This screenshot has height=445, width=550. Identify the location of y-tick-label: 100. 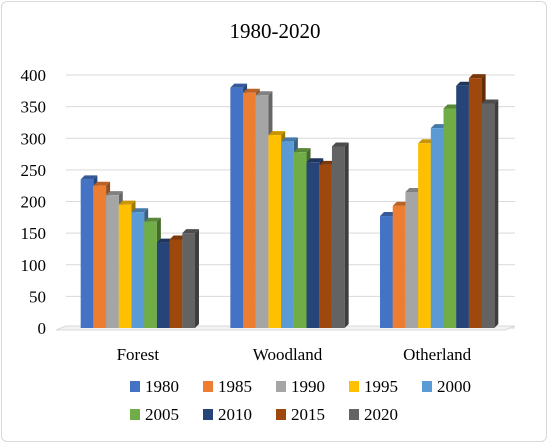
(34, 265).